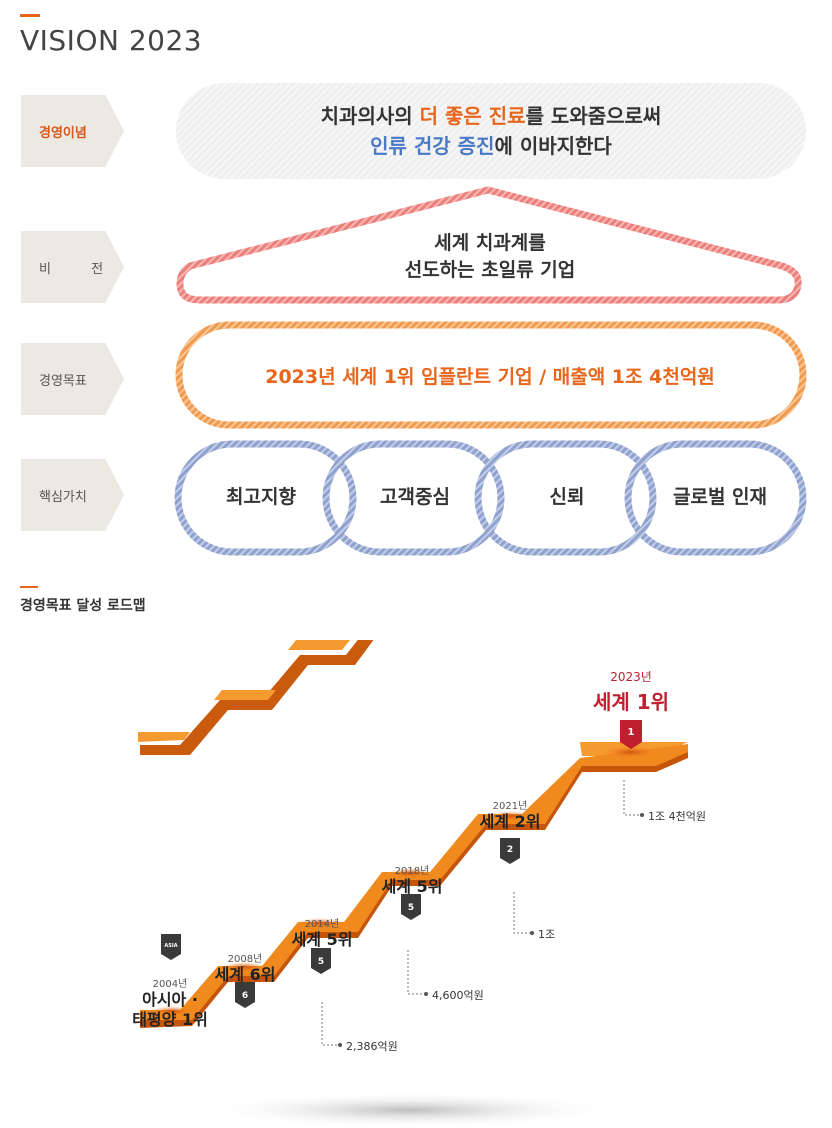 Image resolution: width=832 pixels, height=1128 pixels. I want to click on tag-core-values: 핵심가치, so click(72, 495).